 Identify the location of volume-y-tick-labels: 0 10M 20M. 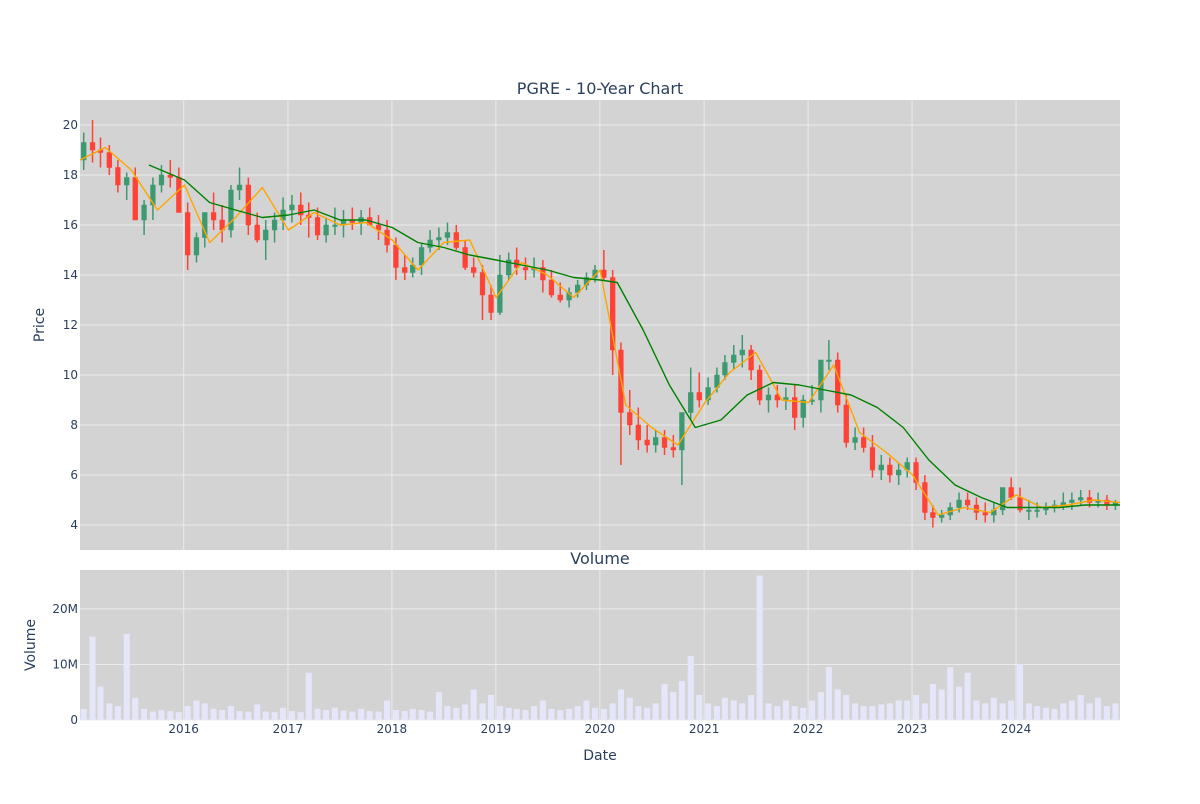
(65, 664).